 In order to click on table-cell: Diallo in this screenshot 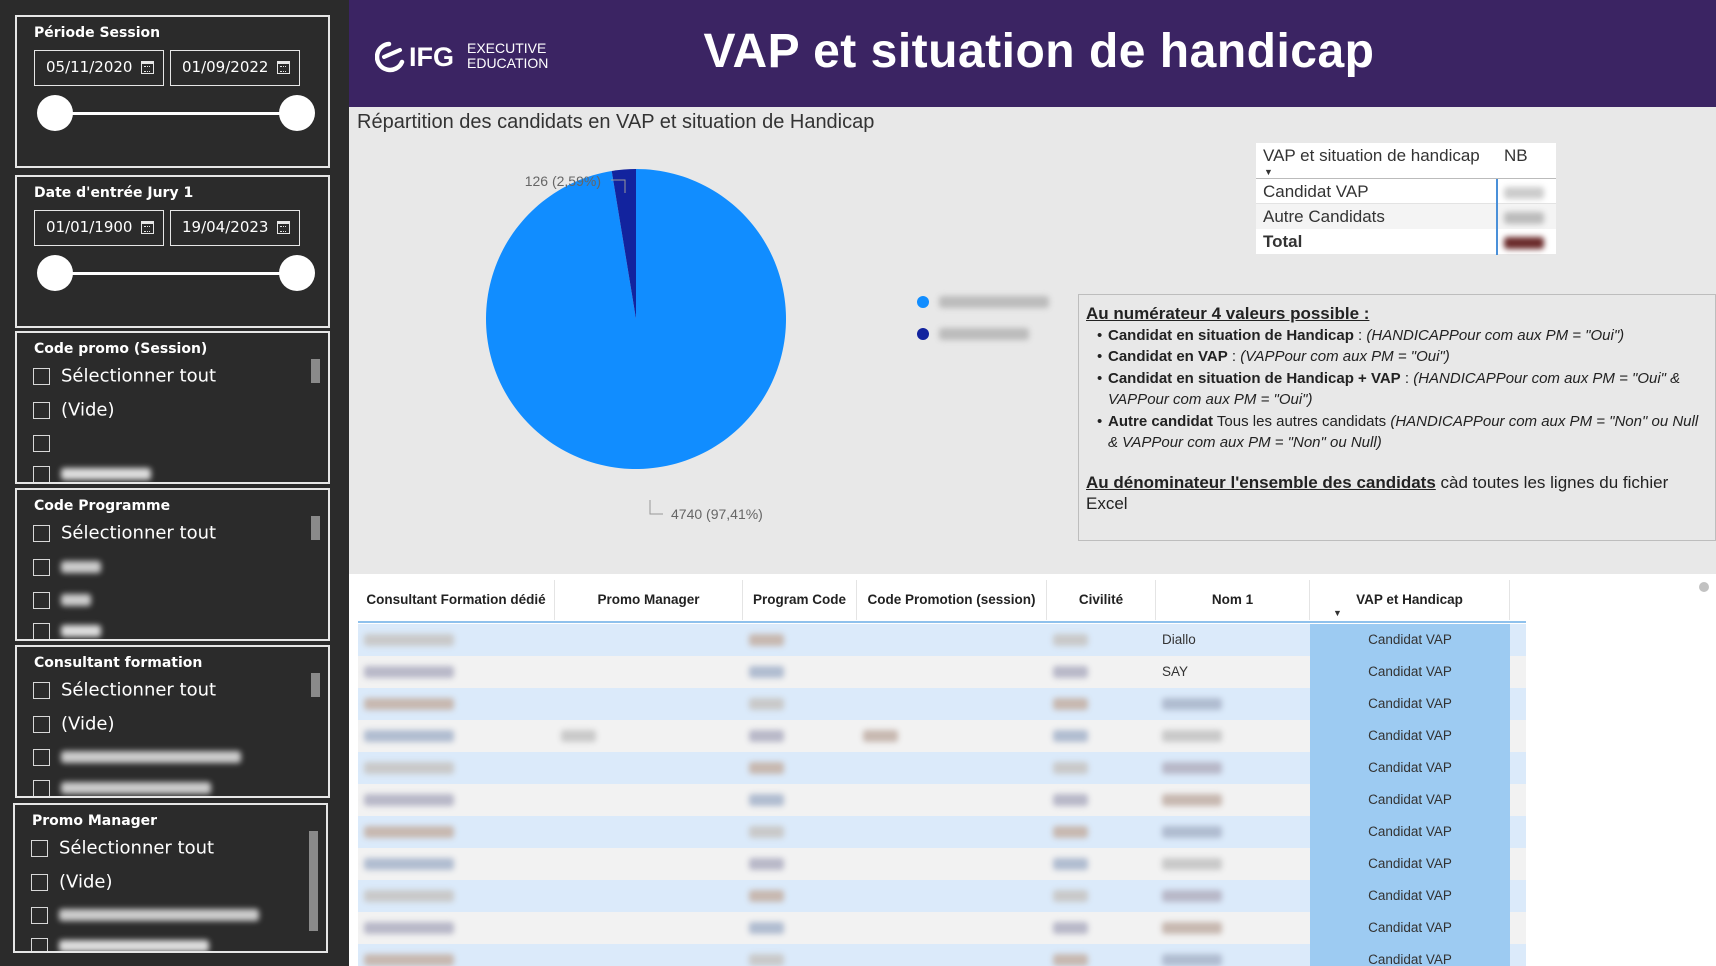, I will do `click(1179, 639)`.